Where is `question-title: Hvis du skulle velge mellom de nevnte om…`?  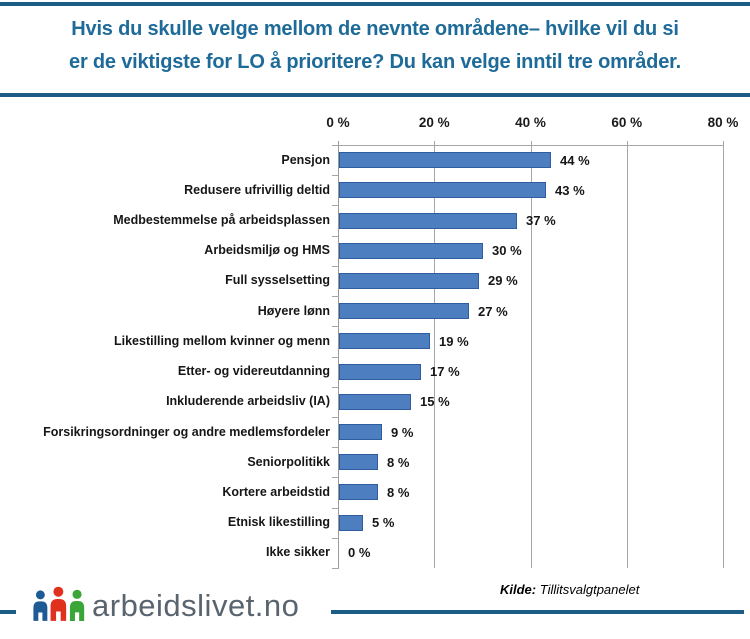
question-title: Hvis du skulle velge mellom de nevnte om… is located at coordinates (375, 46).